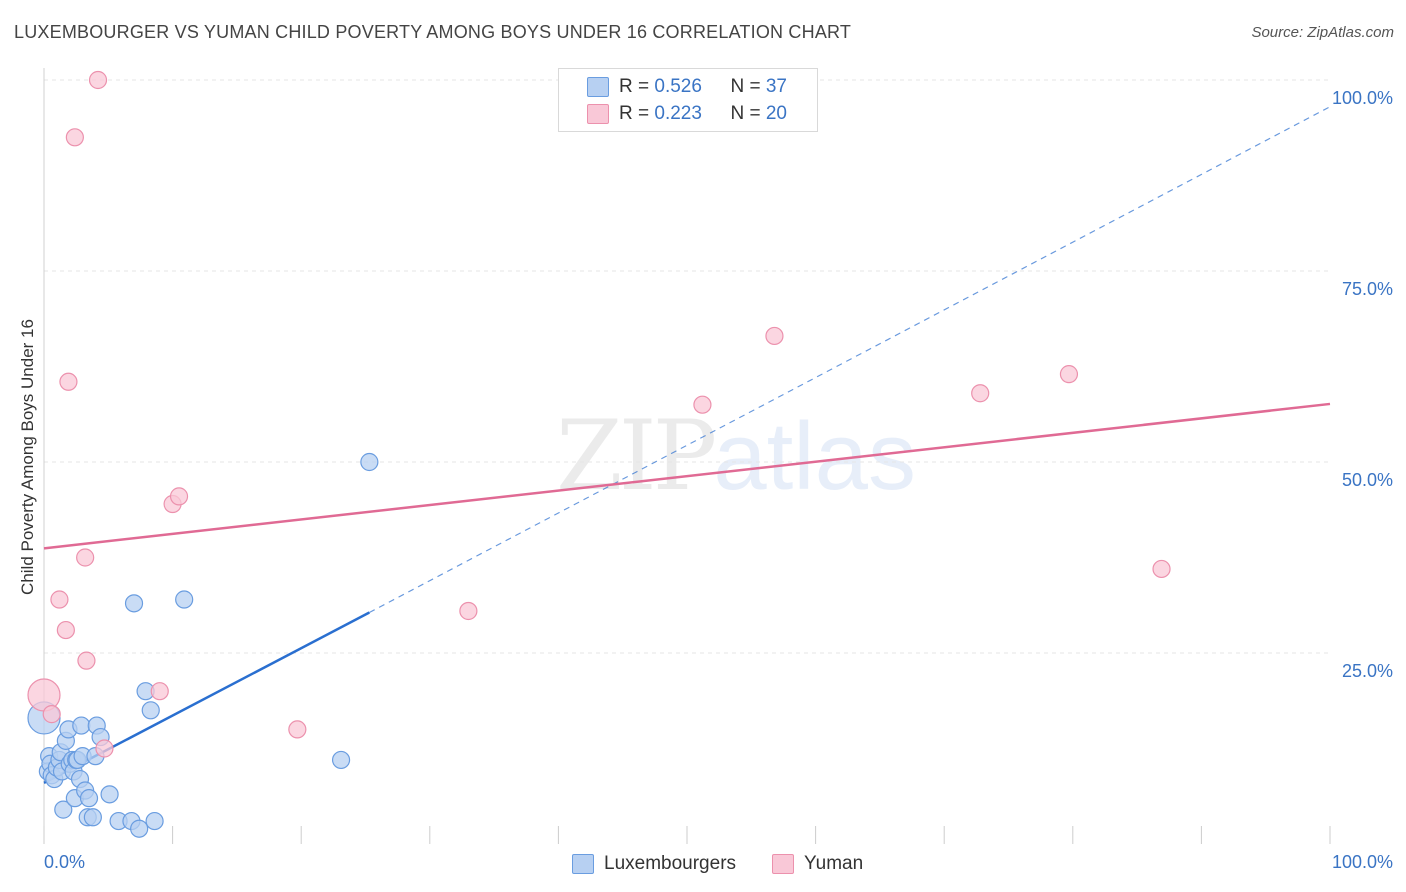  What do you see at coordinates (1322, 32) in the screenshot?
I see `source-label: Source: ZipAtlas.com` at bounding box center [1322, 32].